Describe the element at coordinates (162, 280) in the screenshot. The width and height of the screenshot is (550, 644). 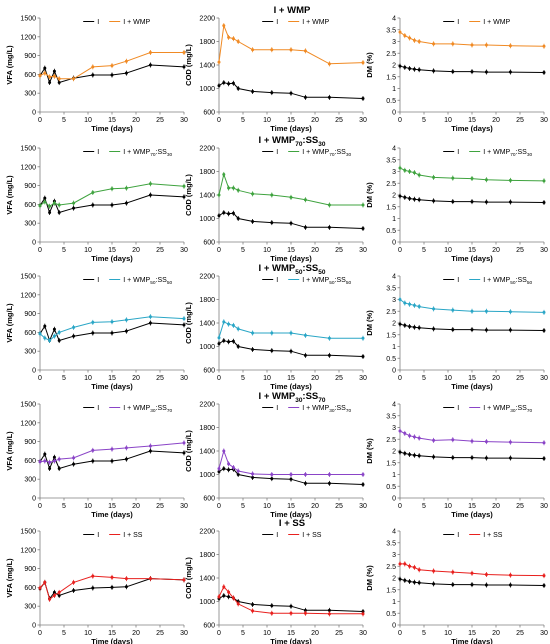
I see `text-part: :SS` at that location.